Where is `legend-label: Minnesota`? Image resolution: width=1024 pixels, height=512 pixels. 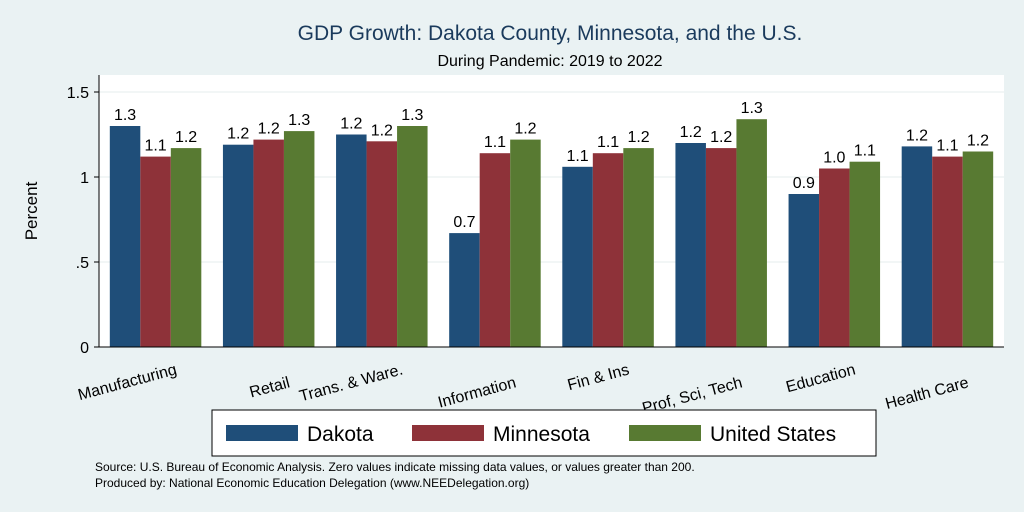 legend-label: Minnesota is located at coordinates (541, 434).